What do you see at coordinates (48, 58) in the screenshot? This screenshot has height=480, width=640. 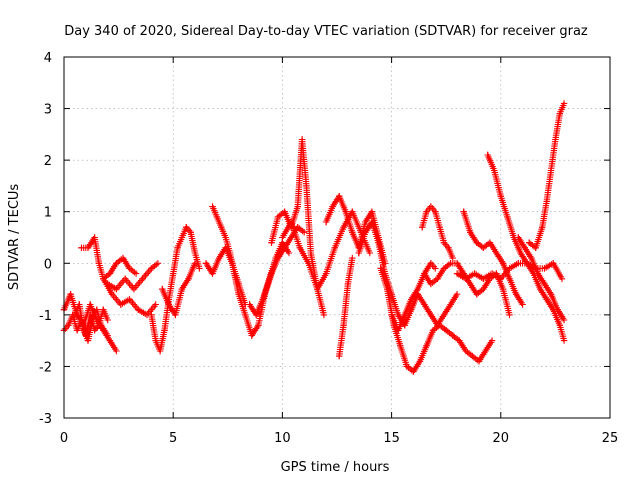 I see `y-tick-label: 4` at bounding box center [48, 58].